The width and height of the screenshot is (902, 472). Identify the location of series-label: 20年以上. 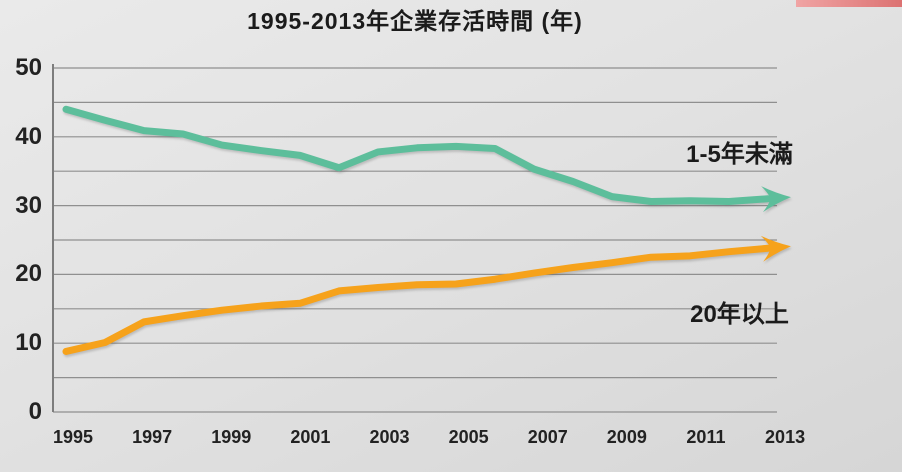
(739, 315).